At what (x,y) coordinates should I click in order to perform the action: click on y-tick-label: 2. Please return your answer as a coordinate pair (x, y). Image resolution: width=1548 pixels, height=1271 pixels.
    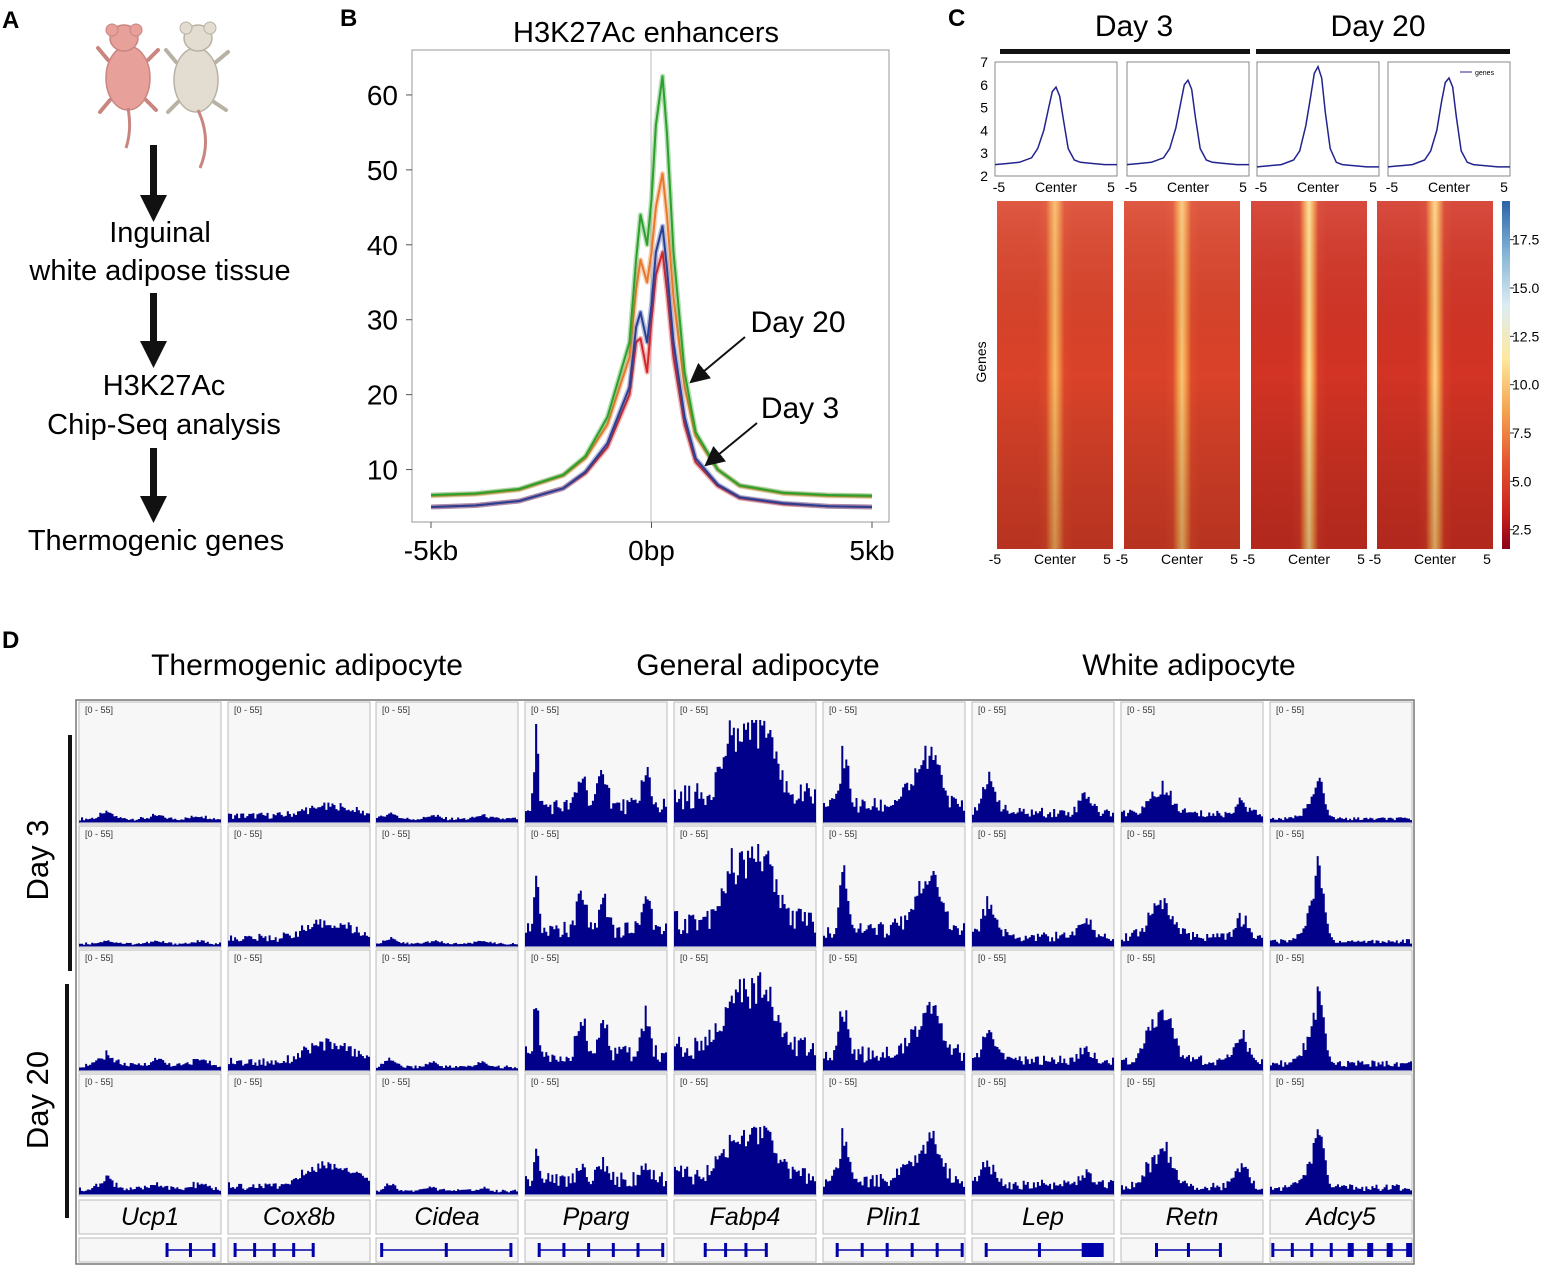
    Looking at the image, I should click on (984, 176).